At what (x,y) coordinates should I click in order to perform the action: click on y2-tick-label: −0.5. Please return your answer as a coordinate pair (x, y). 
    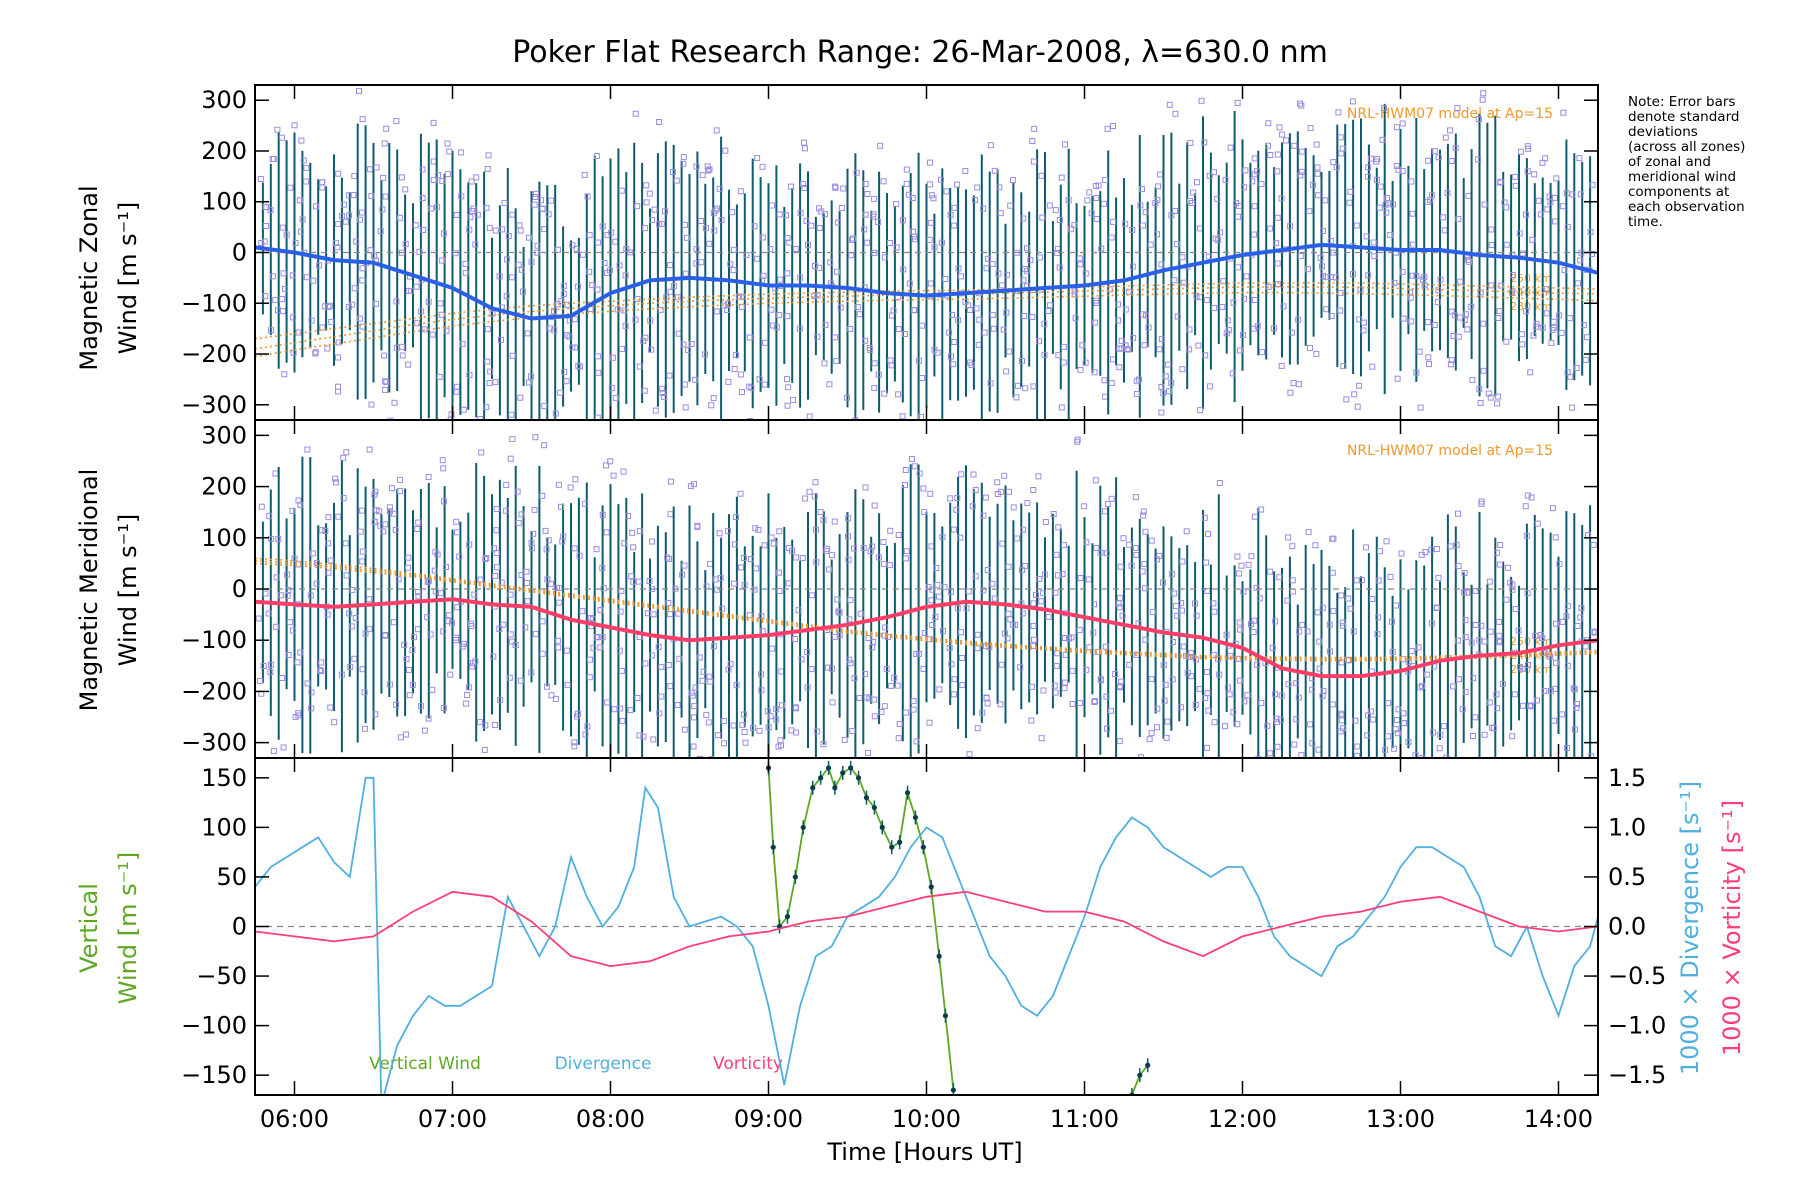
    Looking at the image, I should click on (1637, 976).